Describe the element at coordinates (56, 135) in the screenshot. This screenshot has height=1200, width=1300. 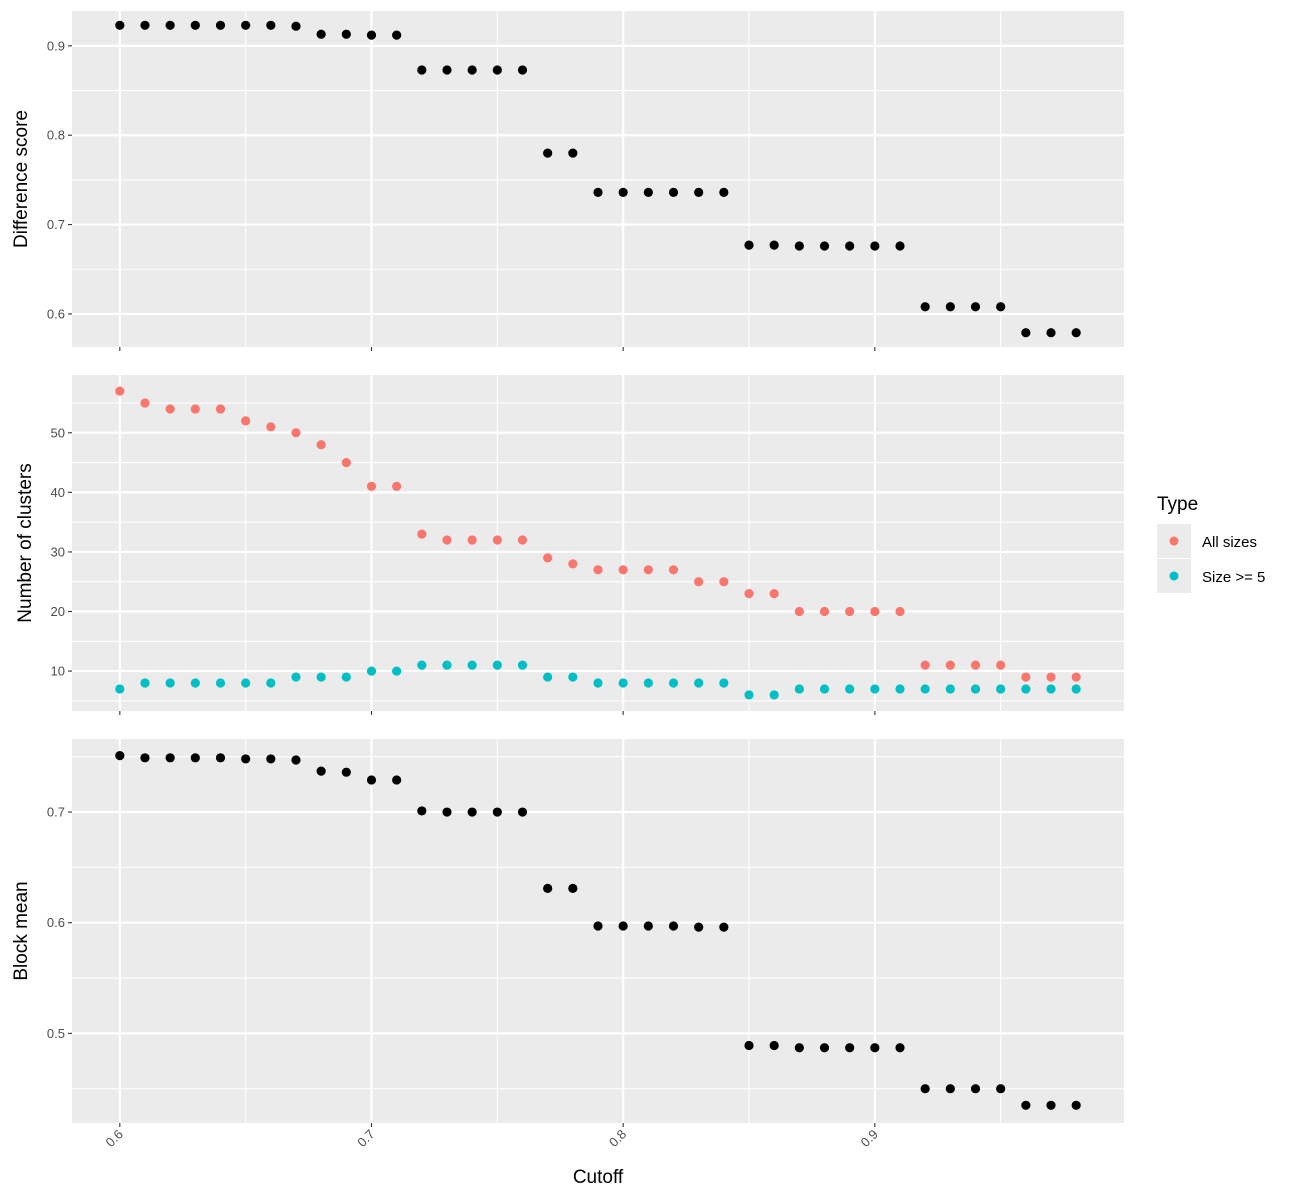
I see `y-tick-label: 0.8` at that location.